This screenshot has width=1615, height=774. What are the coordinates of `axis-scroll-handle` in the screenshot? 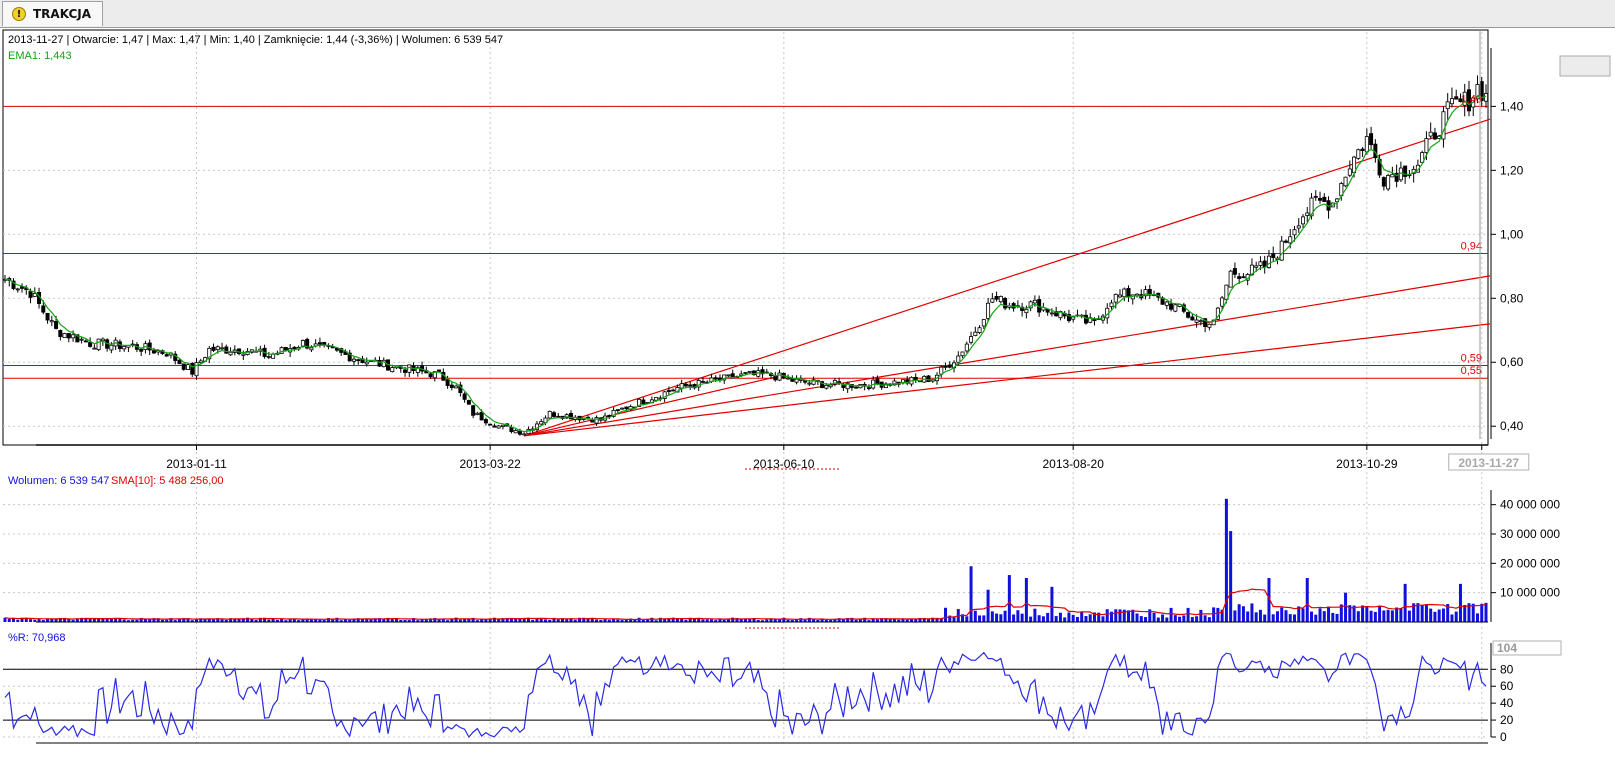 It's located at (1585, 66).